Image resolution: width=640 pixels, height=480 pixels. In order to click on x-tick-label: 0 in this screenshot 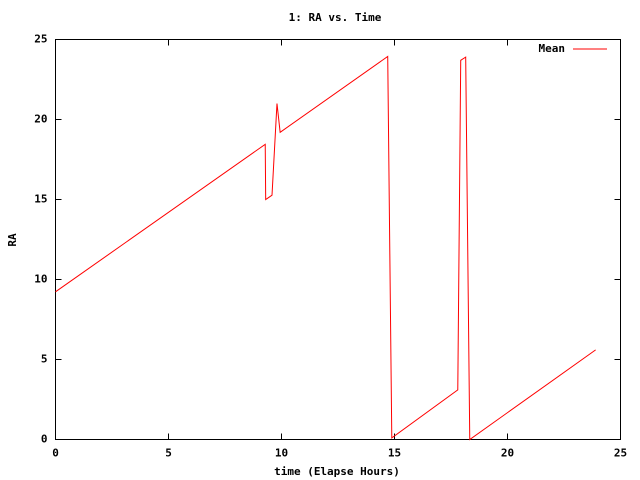, I will do `click(55, 453)`.